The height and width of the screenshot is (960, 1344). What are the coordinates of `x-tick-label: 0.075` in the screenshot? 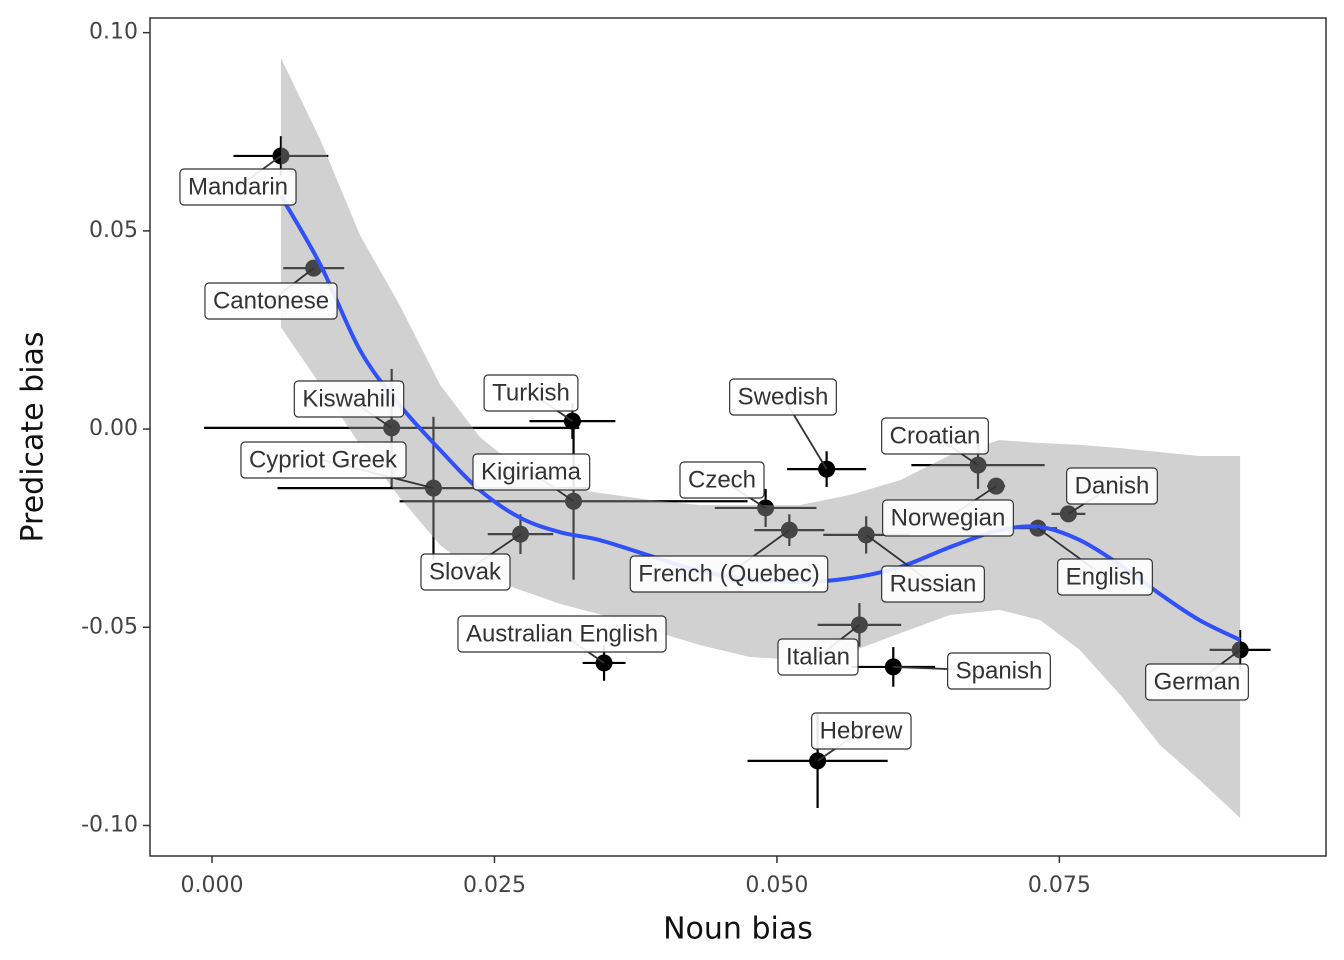 It's located at (1059, 885).